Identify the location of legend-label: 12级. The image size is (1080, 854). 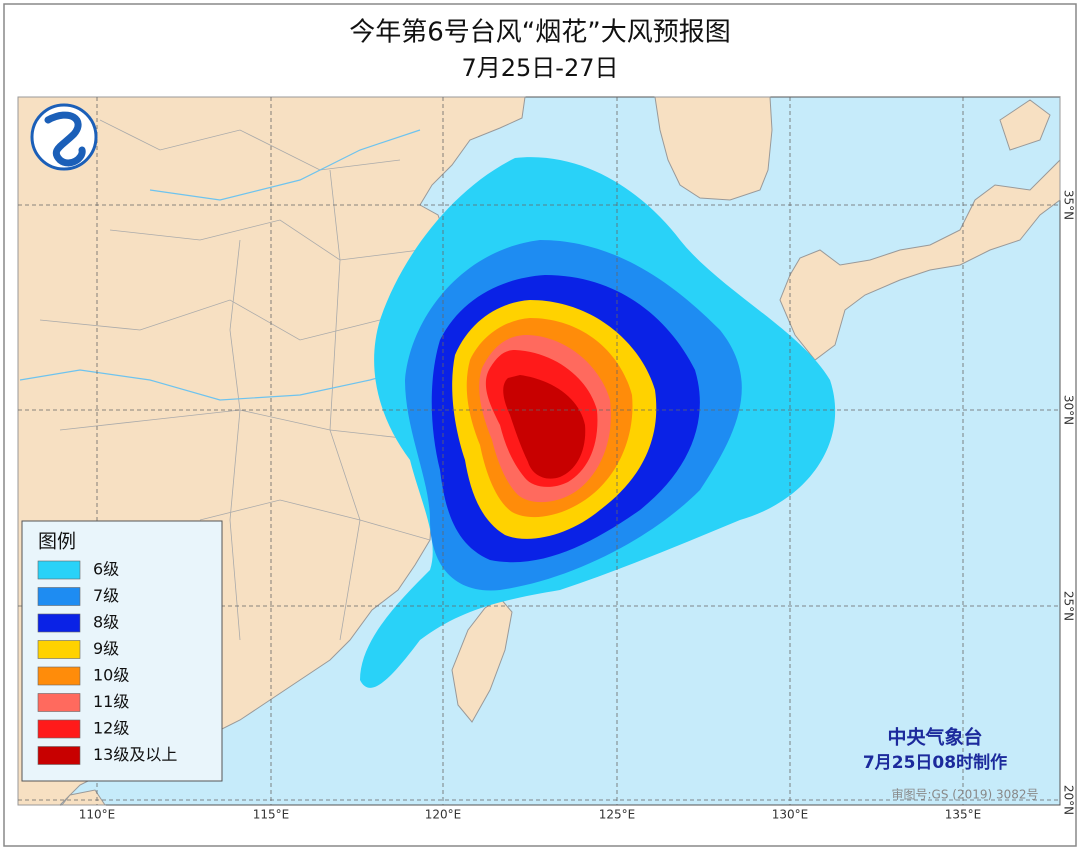
(111, 728).